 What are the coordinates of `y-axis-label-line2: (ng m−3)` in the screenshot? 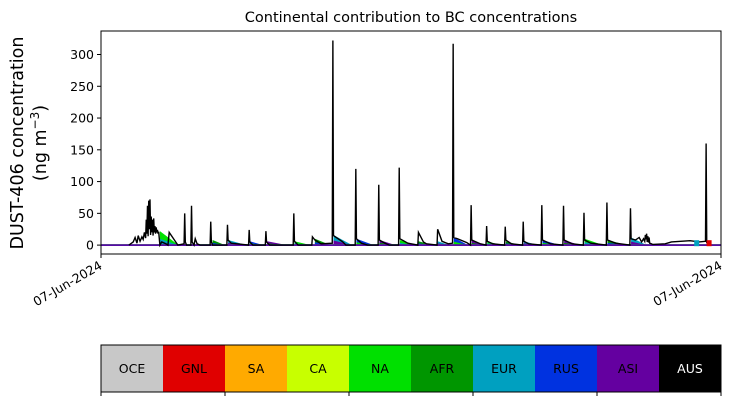 It's located at (39, 143).